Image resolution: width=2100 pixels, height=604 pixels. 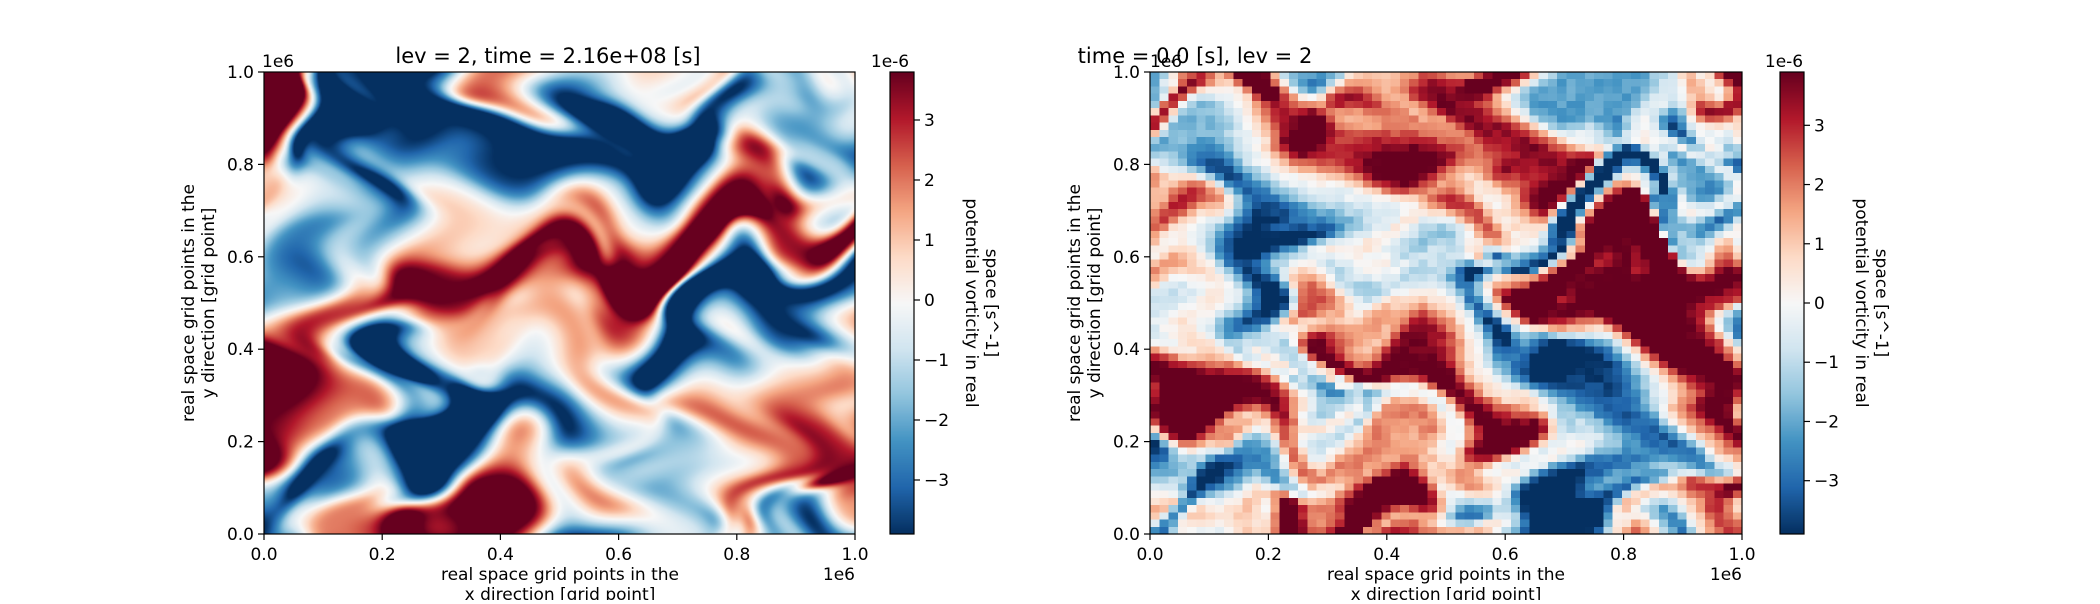 What do you see at coordinates (1195, 56) in the screenshot?
I see `panel-title: time = 0.0 [s], lev = 2` at bounding box center [1195, 56].